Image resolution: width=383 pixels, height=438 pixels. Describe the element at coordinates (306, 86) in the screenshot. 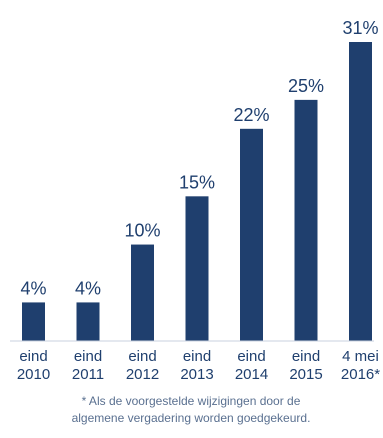

I see `value-label-6: 25%` at that location.